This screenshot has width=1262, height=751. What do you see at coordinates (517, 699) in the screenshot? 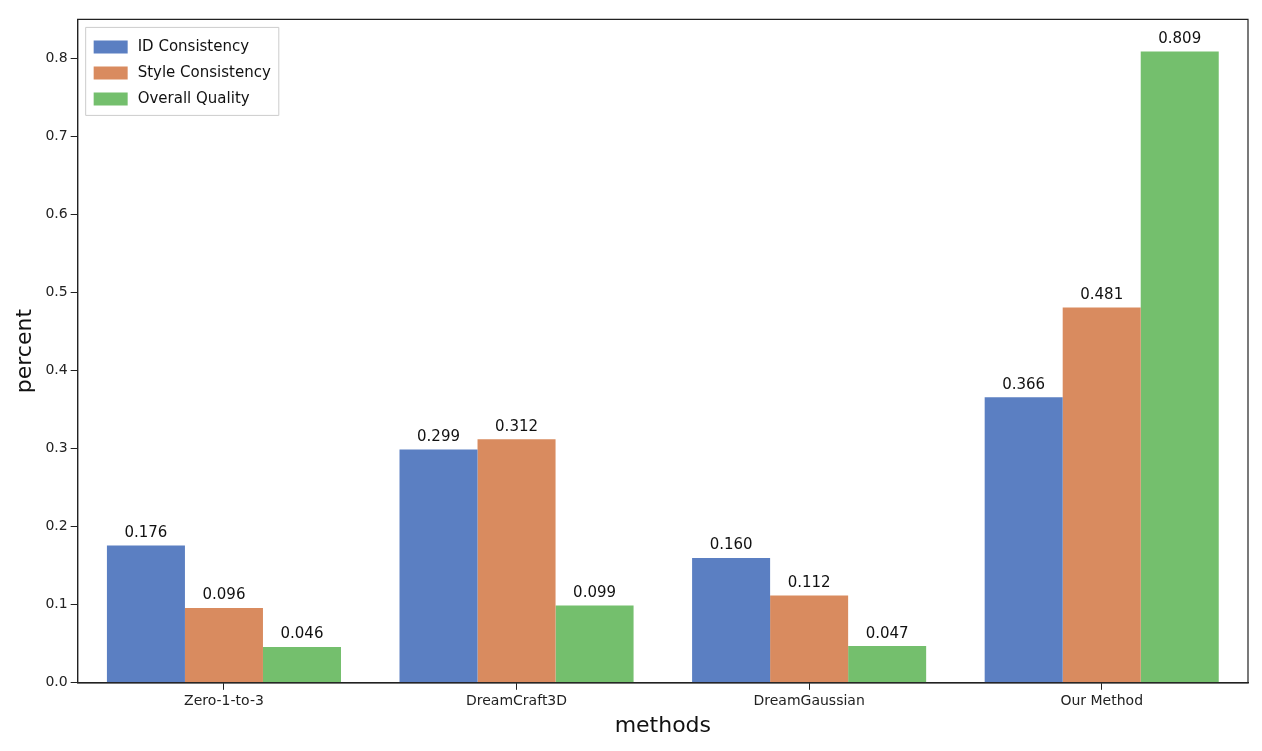
I see `x-tick-label: DreamCraft3D` at bounding box center [517, 699].